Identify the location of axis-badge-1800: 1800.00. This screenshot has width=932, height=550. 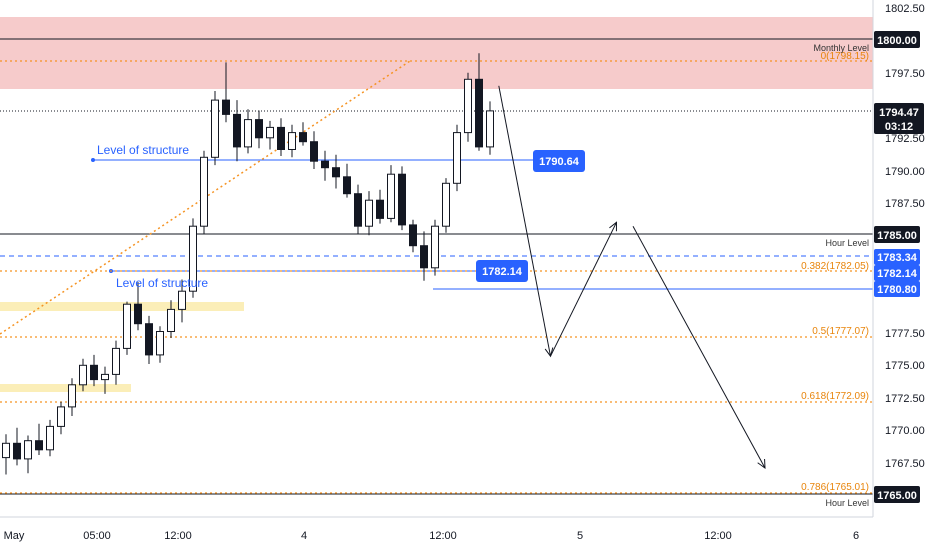
(897, 41).